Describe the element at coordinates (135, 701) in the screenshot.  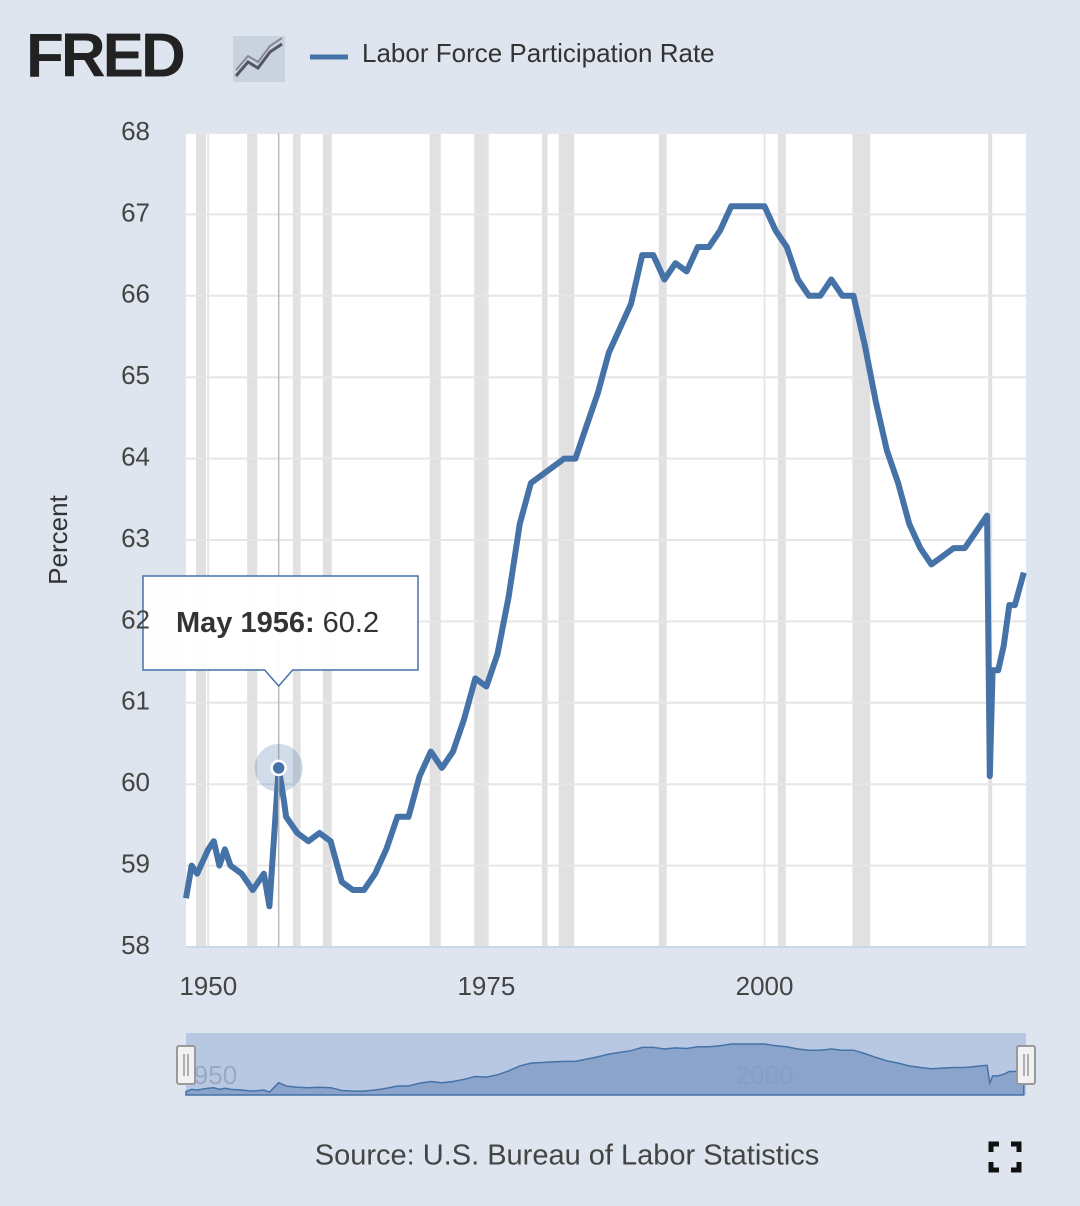
I see `y-tick-label: 61` at that location.